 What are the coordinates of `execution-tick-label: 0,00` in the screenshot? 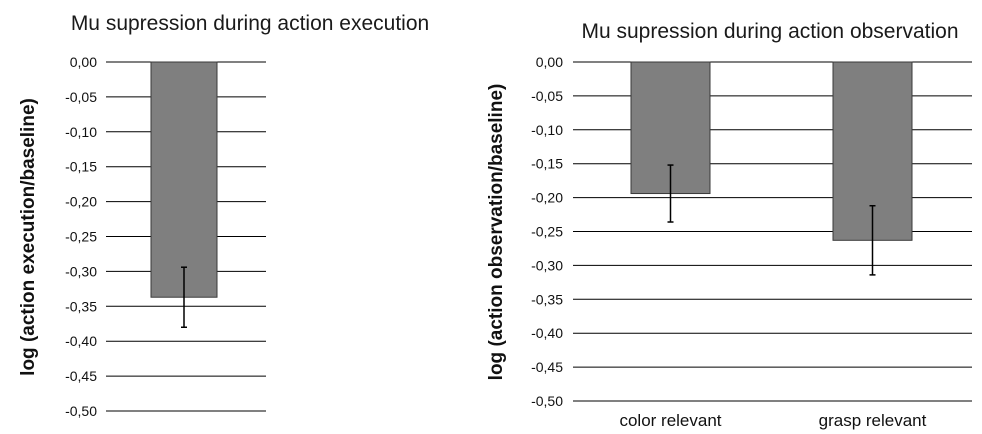 It's located at (83, 62).